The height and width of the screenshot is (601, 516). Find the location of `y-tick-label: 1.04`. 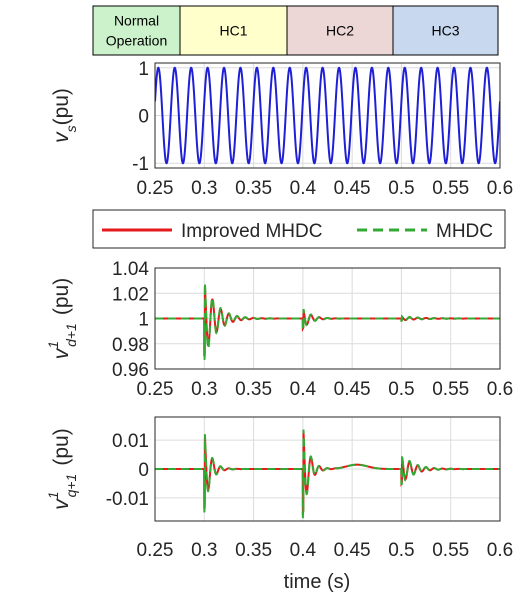

y-tick-label: 1.04 is located at coordinates (130, 269).